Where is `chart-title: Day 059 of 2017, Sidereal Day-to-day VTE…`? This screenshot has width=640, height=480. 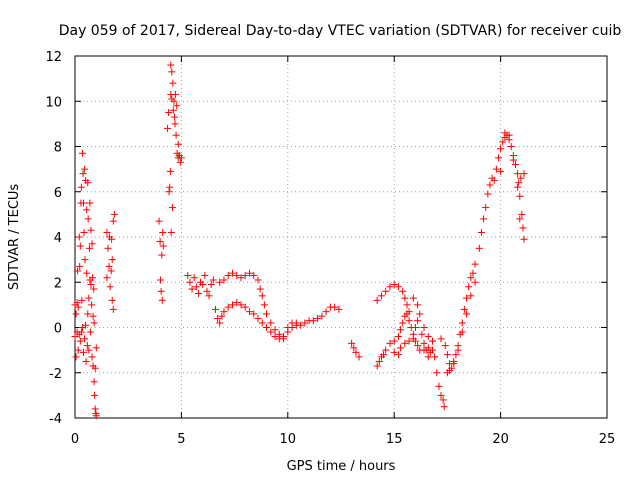
chart-title: Day 059 of 2017, Sidereal Day-to-day VTE… is located at coordinates (340, 31).